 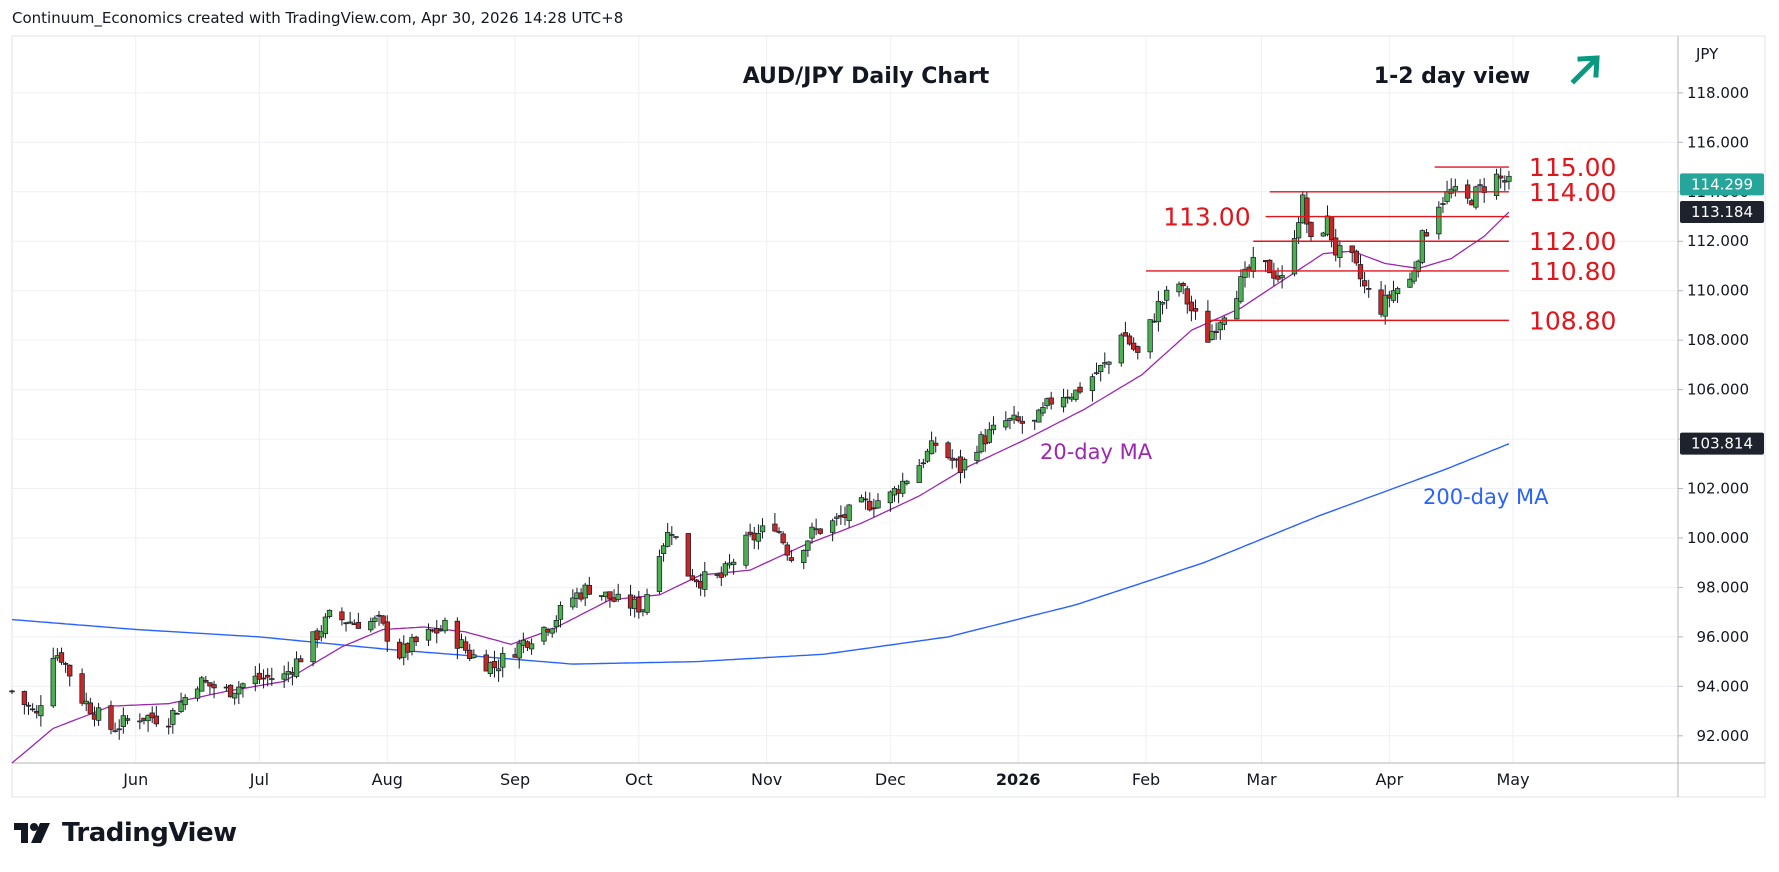 I want to click on price-tag-ma200: 103.814, so click(x=1722, y=443).